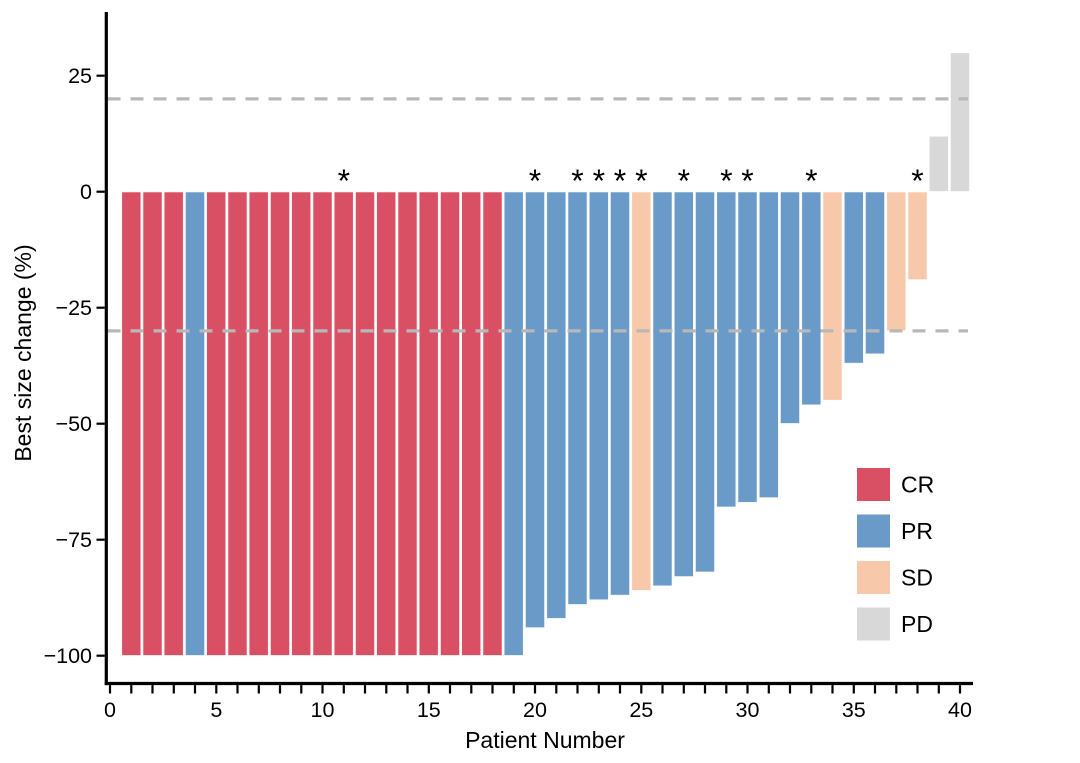 This screenshot has height=763, width=1080. What do you see at coordinates (365, 424) in the screenshot?
I see `bar-patient-12-cr` at bounding box center [365, 424].